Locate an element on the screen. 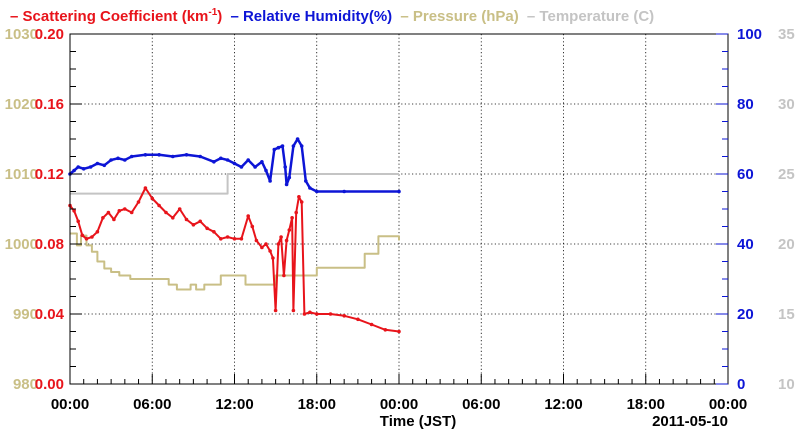 The height and width of the screenshot is (434, 800). x-tick-label: 12:00 is located at coordinates (234, 404).